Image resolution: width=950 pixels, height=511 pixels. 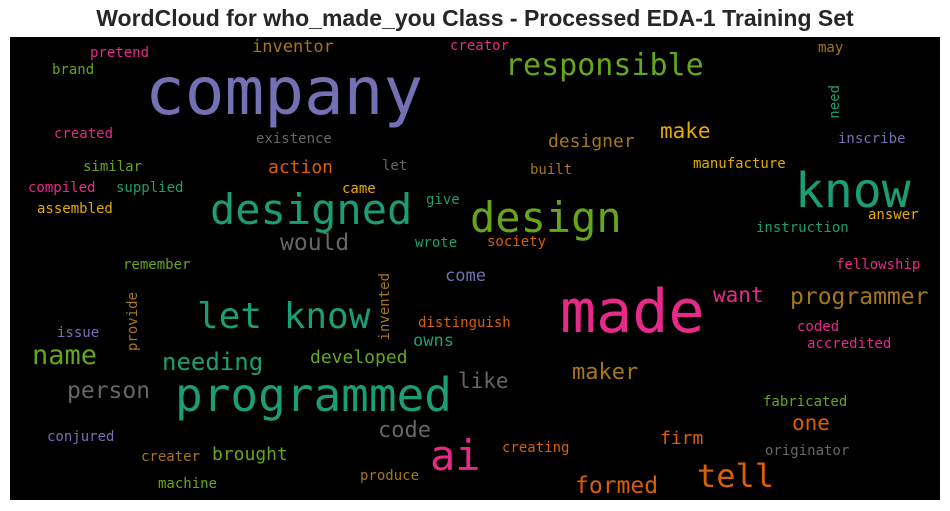 I want to click on word-coded: coded, so click(x=818, y=327).